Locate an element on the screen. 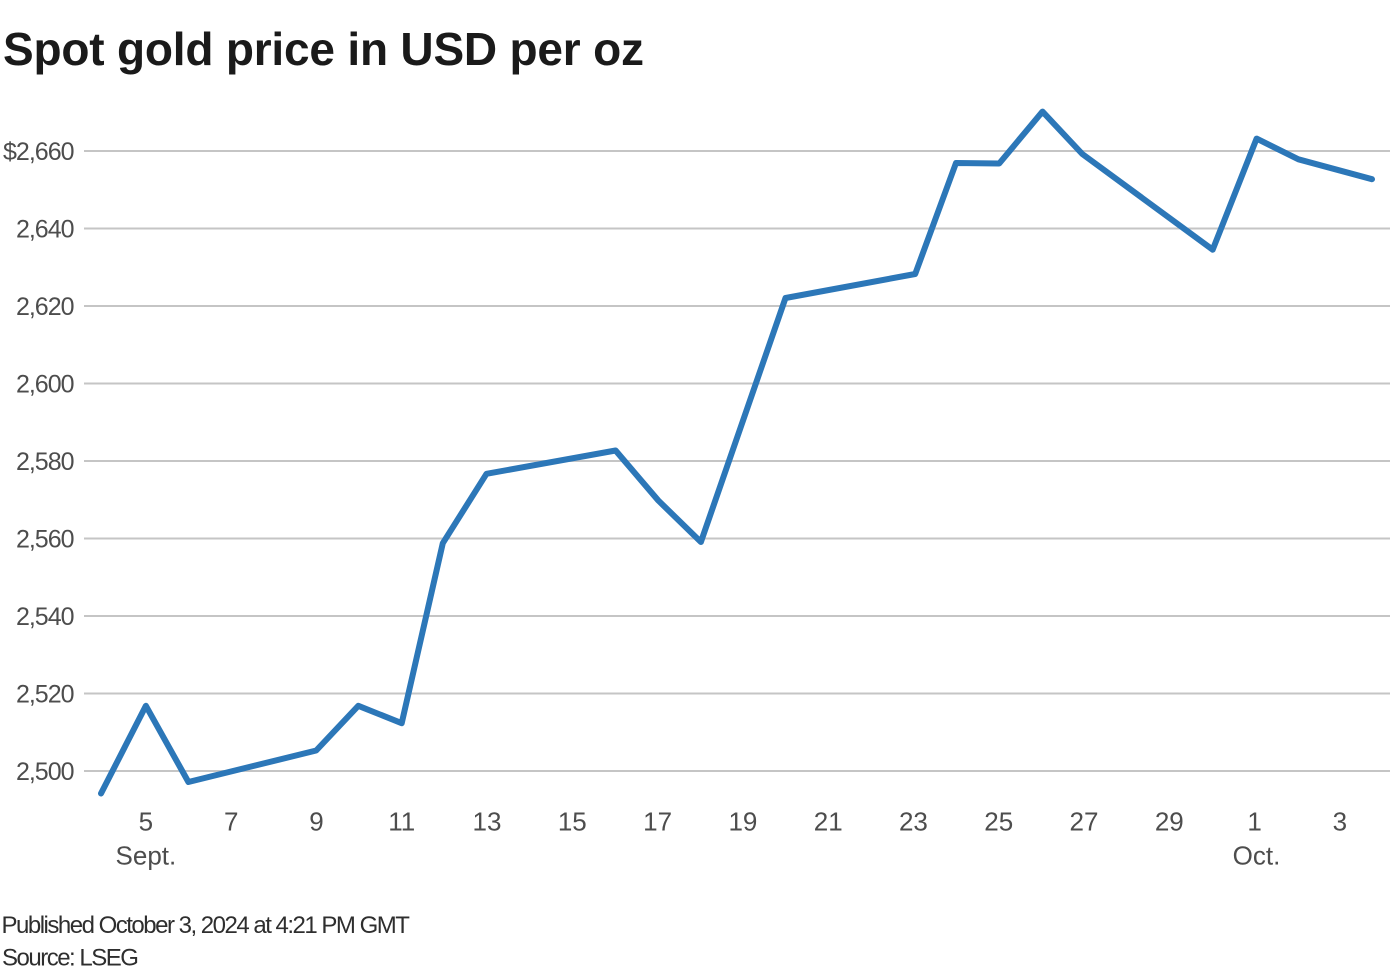 This screenshot has height=979, width=1390. svg-text: 11 is located at coordinates (401, 822).